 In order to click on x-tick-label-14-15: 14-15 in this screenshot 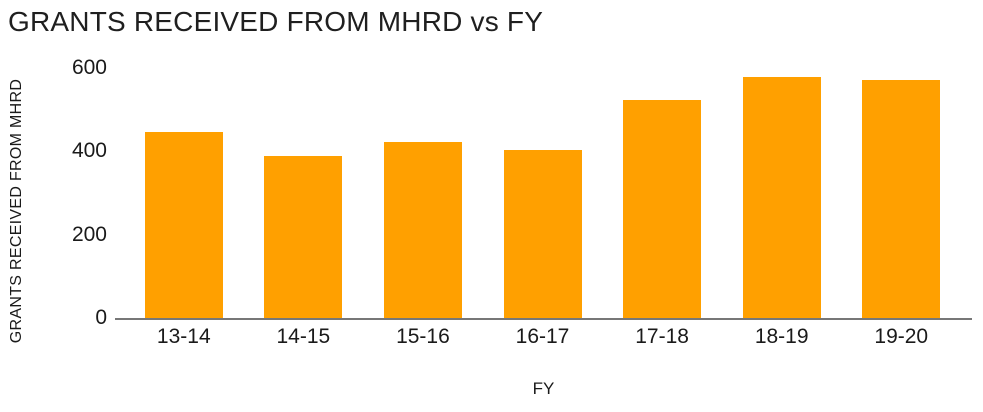, I will do `click(303, 336)`.